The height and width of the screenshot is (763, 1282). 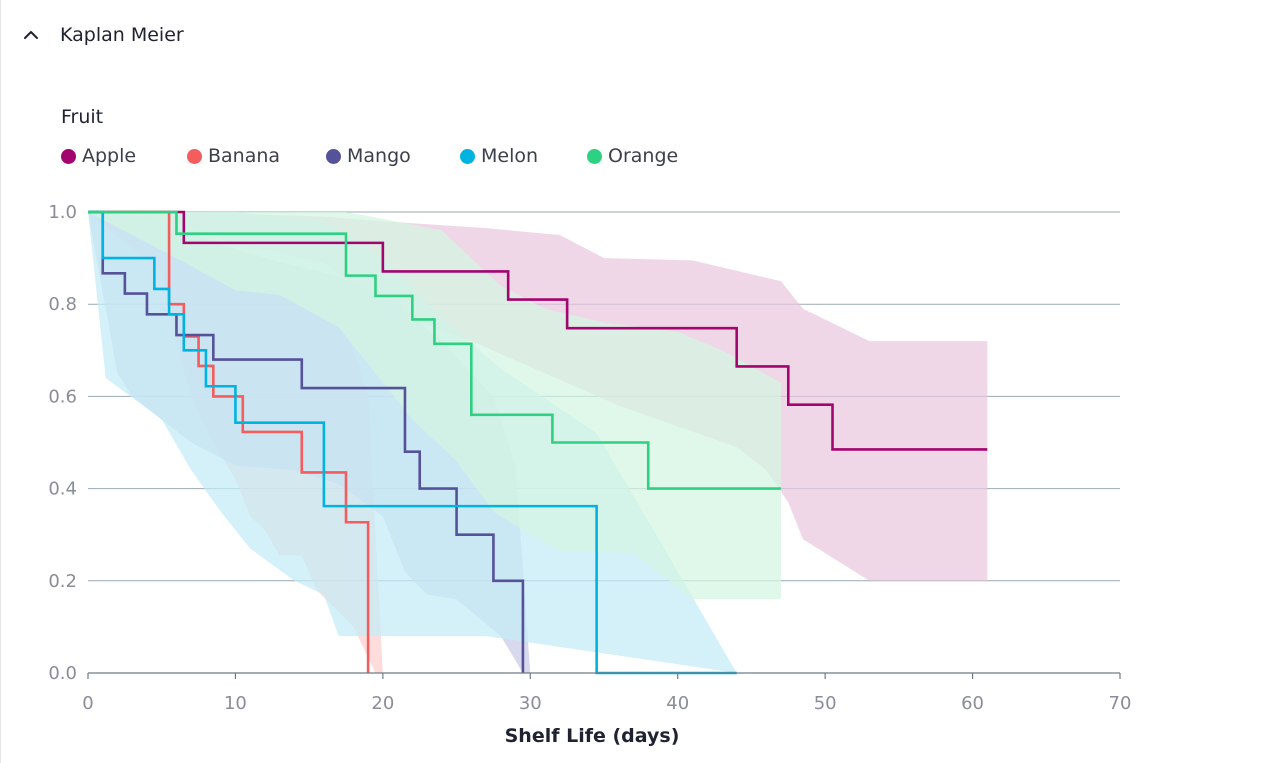 I want to click on legend-label: Apple, so click(x=109, y=156).